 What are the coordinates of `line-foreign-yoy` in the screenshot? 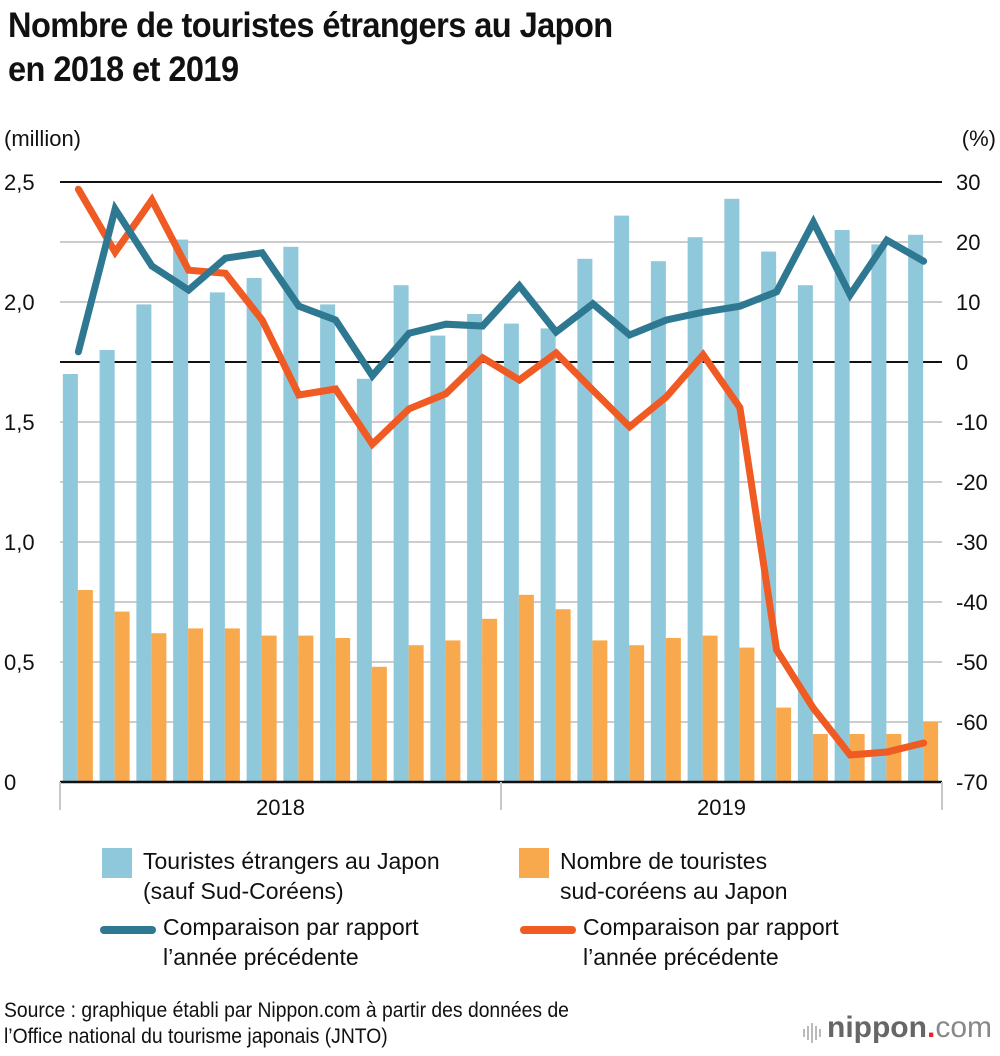 It's located at (501, 291).